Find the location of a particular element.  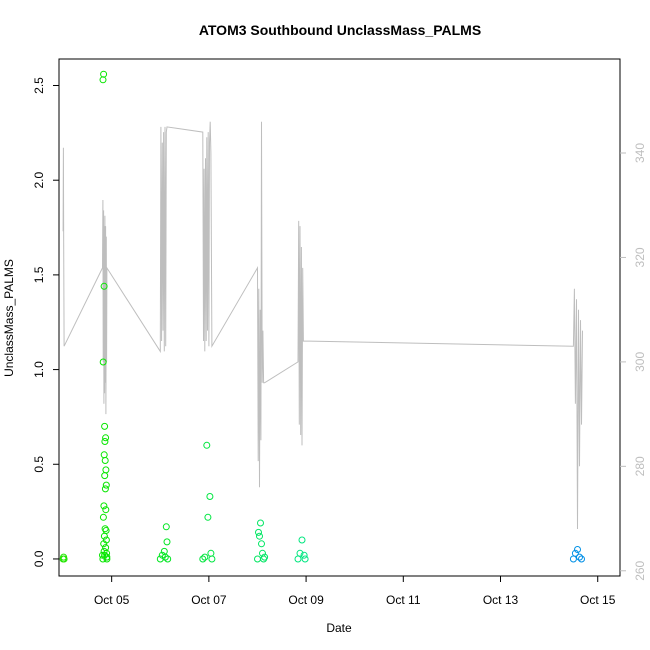

x-tick-label: Oct 11 is located at coordinates (403, 600).